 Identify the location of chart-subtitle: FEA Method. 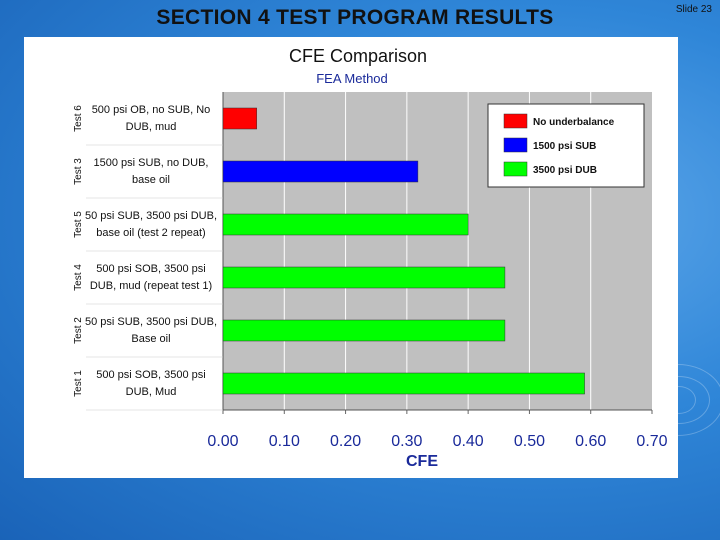
(352, 78).